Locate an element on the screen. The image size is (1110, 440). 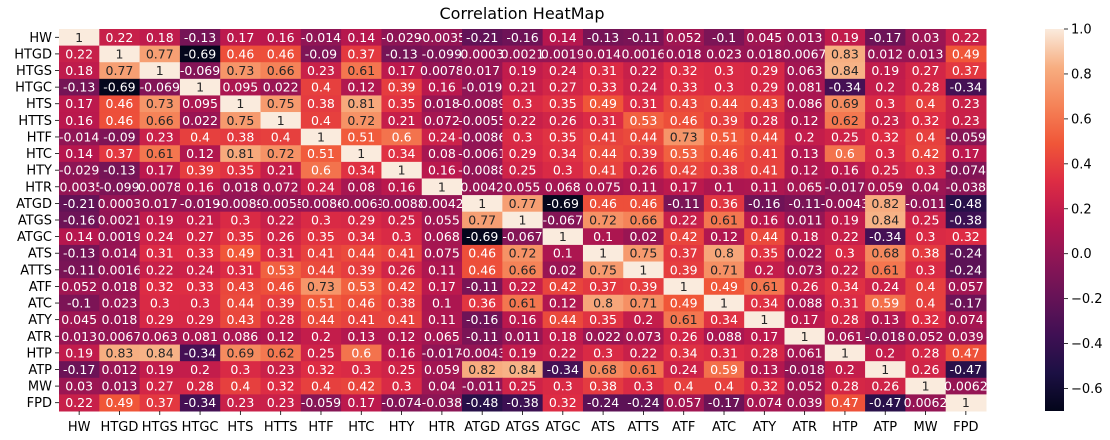
cell-value-label: 0.73 is located at coordinates (684, 136).